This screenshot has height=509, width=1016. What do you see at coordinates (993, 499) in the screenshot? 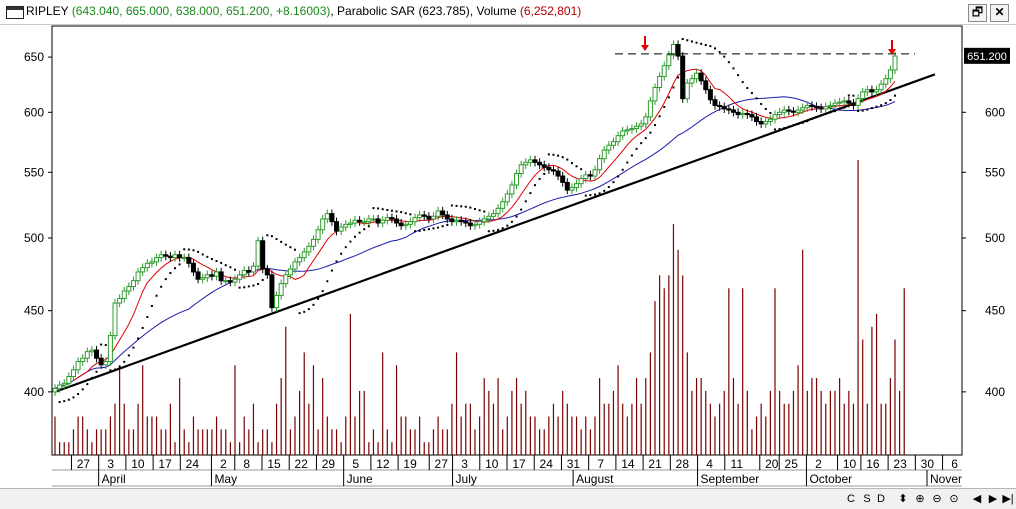
I see `scroll-right-icon: ▶` at bounding box center [993, 499].